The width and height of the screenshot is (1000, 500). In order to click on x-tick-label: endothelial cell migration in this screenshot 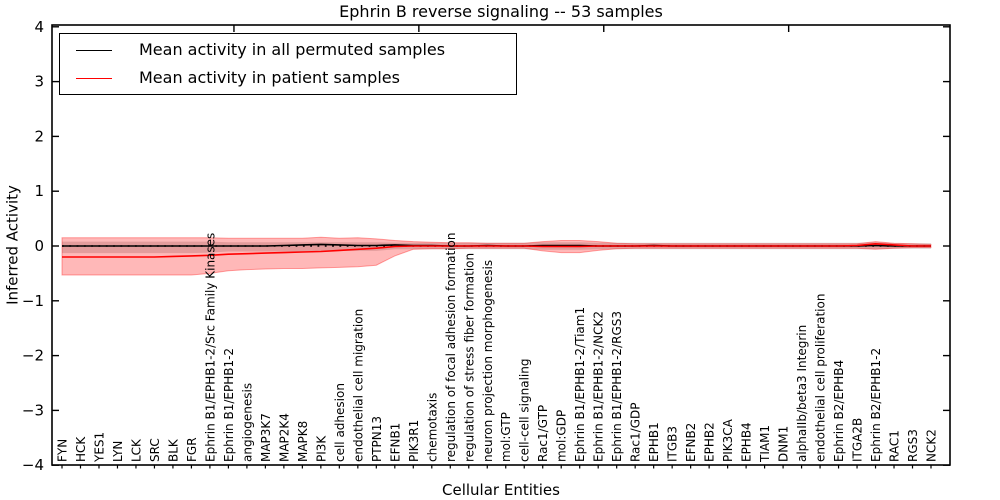, I will do `click(358, 385)`.